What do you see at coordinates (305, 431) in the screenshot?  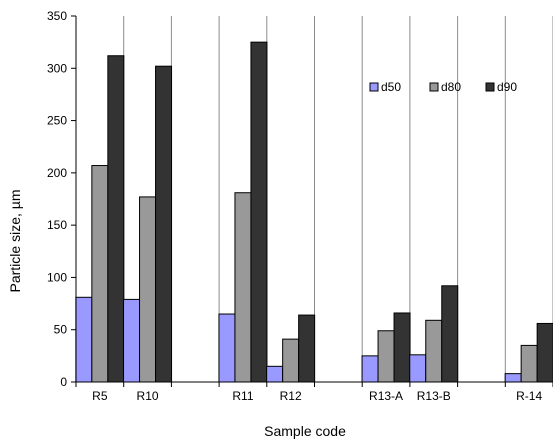 I see `x-axis-label: Sample code` at bounding box center [305, 431].